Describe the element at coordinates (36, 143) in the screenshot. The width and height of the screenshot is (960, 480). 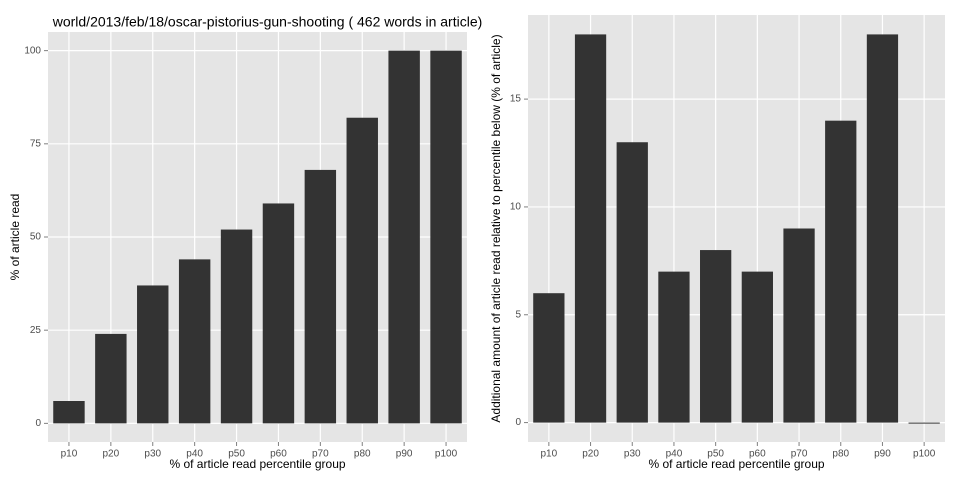
I see `y-tick-label: 75` at that location.